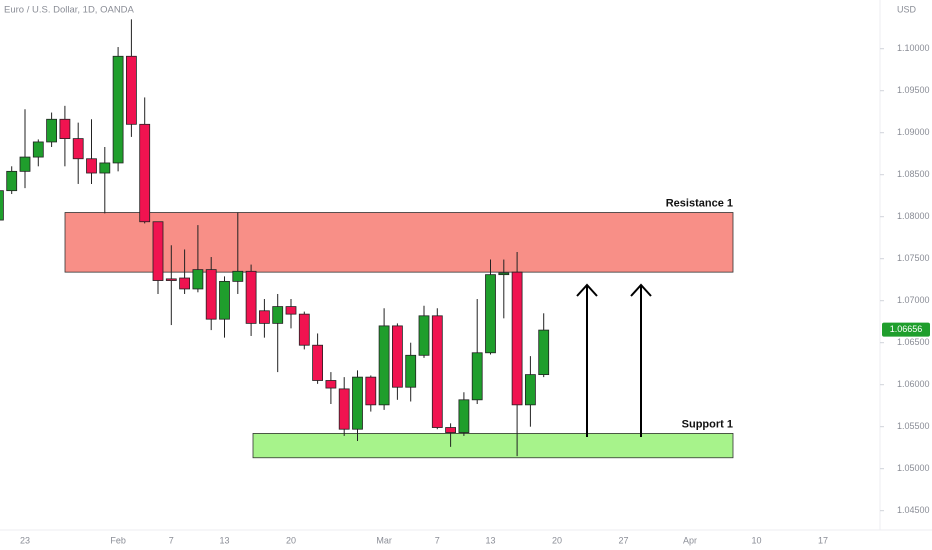 This screenshot has height=550, width=932. What do you see at coordinates (913, 174) in the screenshot?
I see `y-tick-label: 1.08500` at bounding box center [913, 174].